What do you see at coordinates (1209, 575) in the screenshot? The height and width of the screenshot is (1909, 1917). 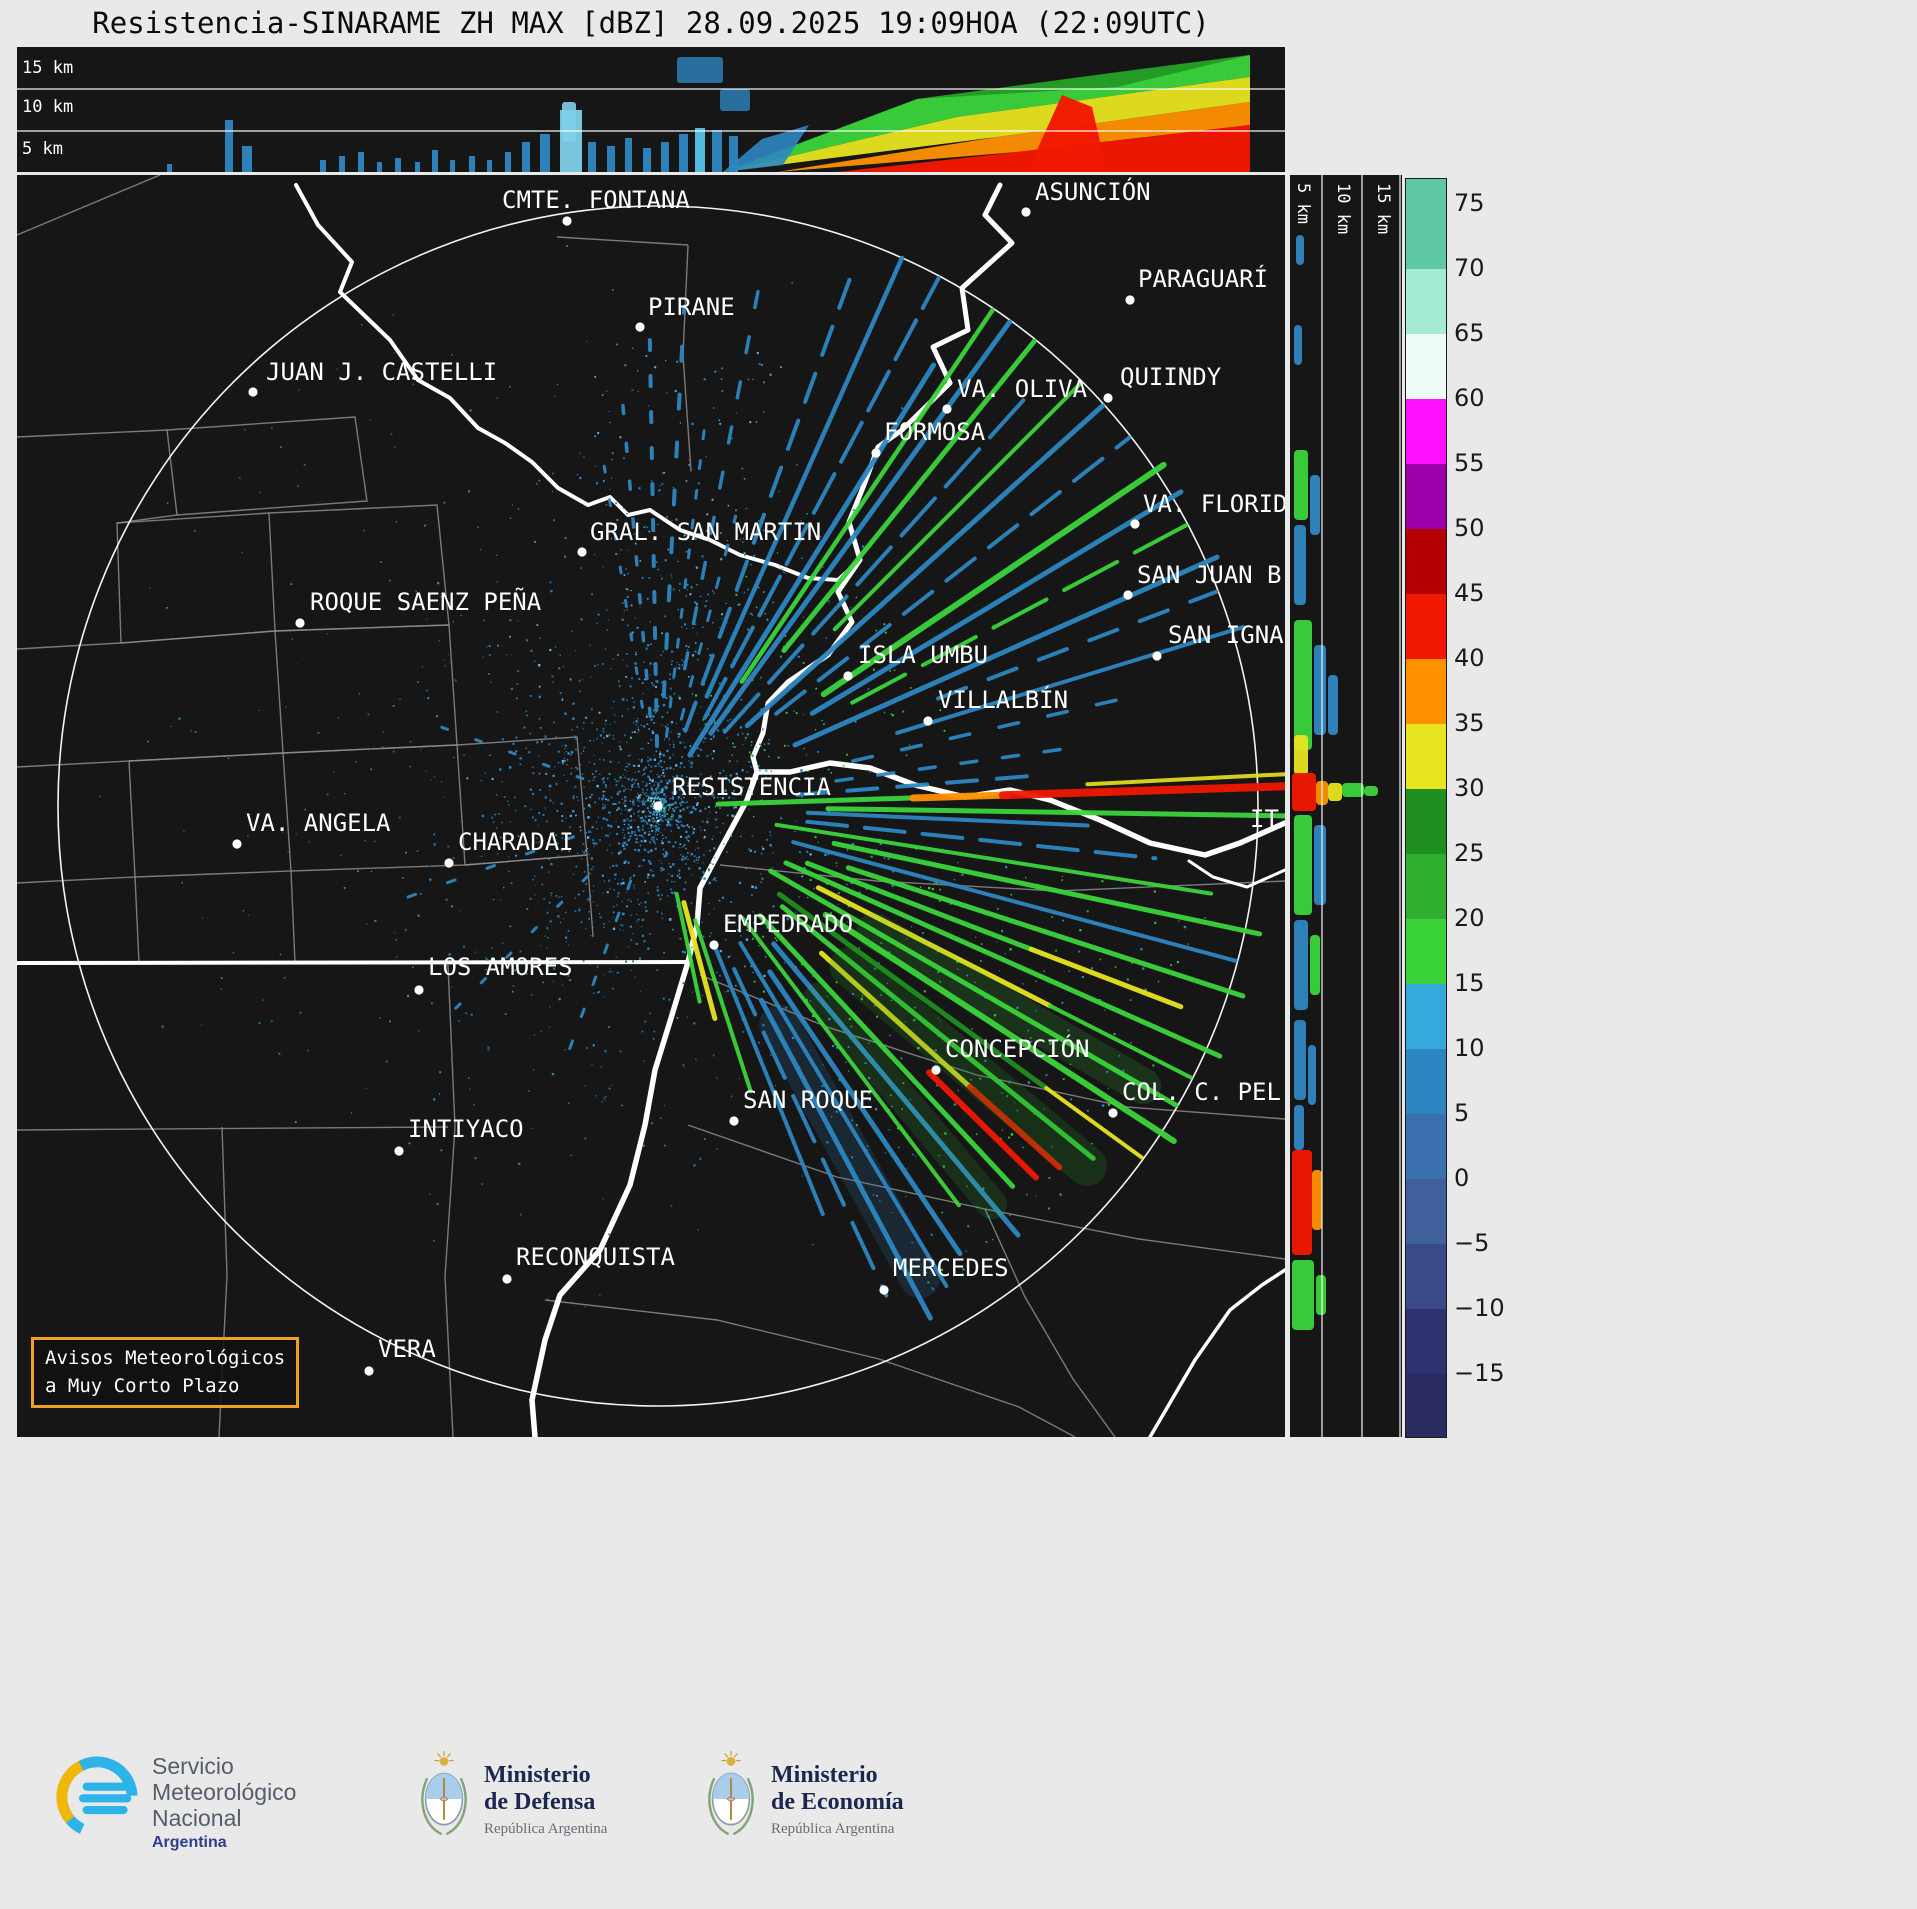 I see `city-label: SAN JUAN B` at bounding box center [1209, 575].